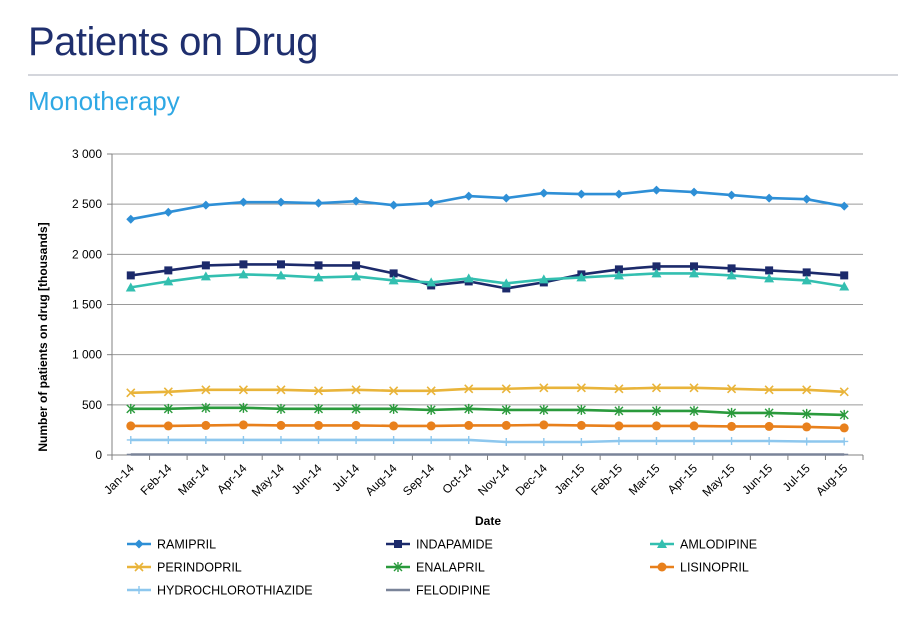 The image size is (909, 623). What do you see at coordinates (796, 477) in the screenshot?
I see `x-tick-label: Jul-15` at bounding box center [796, 477].